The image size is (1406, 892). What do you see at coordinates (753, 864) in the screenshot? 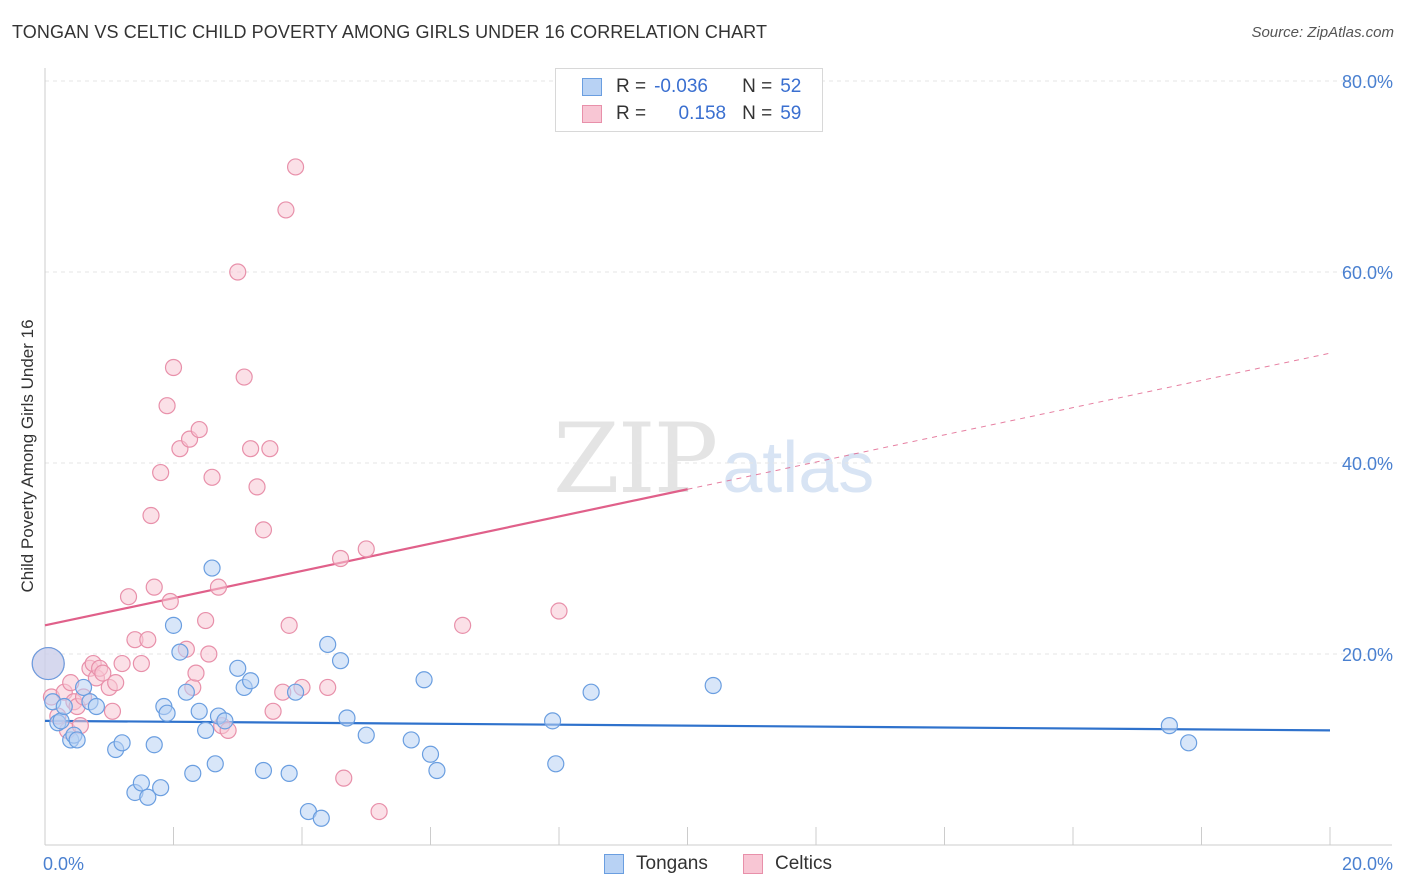
I see `celtics-legend-swatch` at bounding box center [753, 864].